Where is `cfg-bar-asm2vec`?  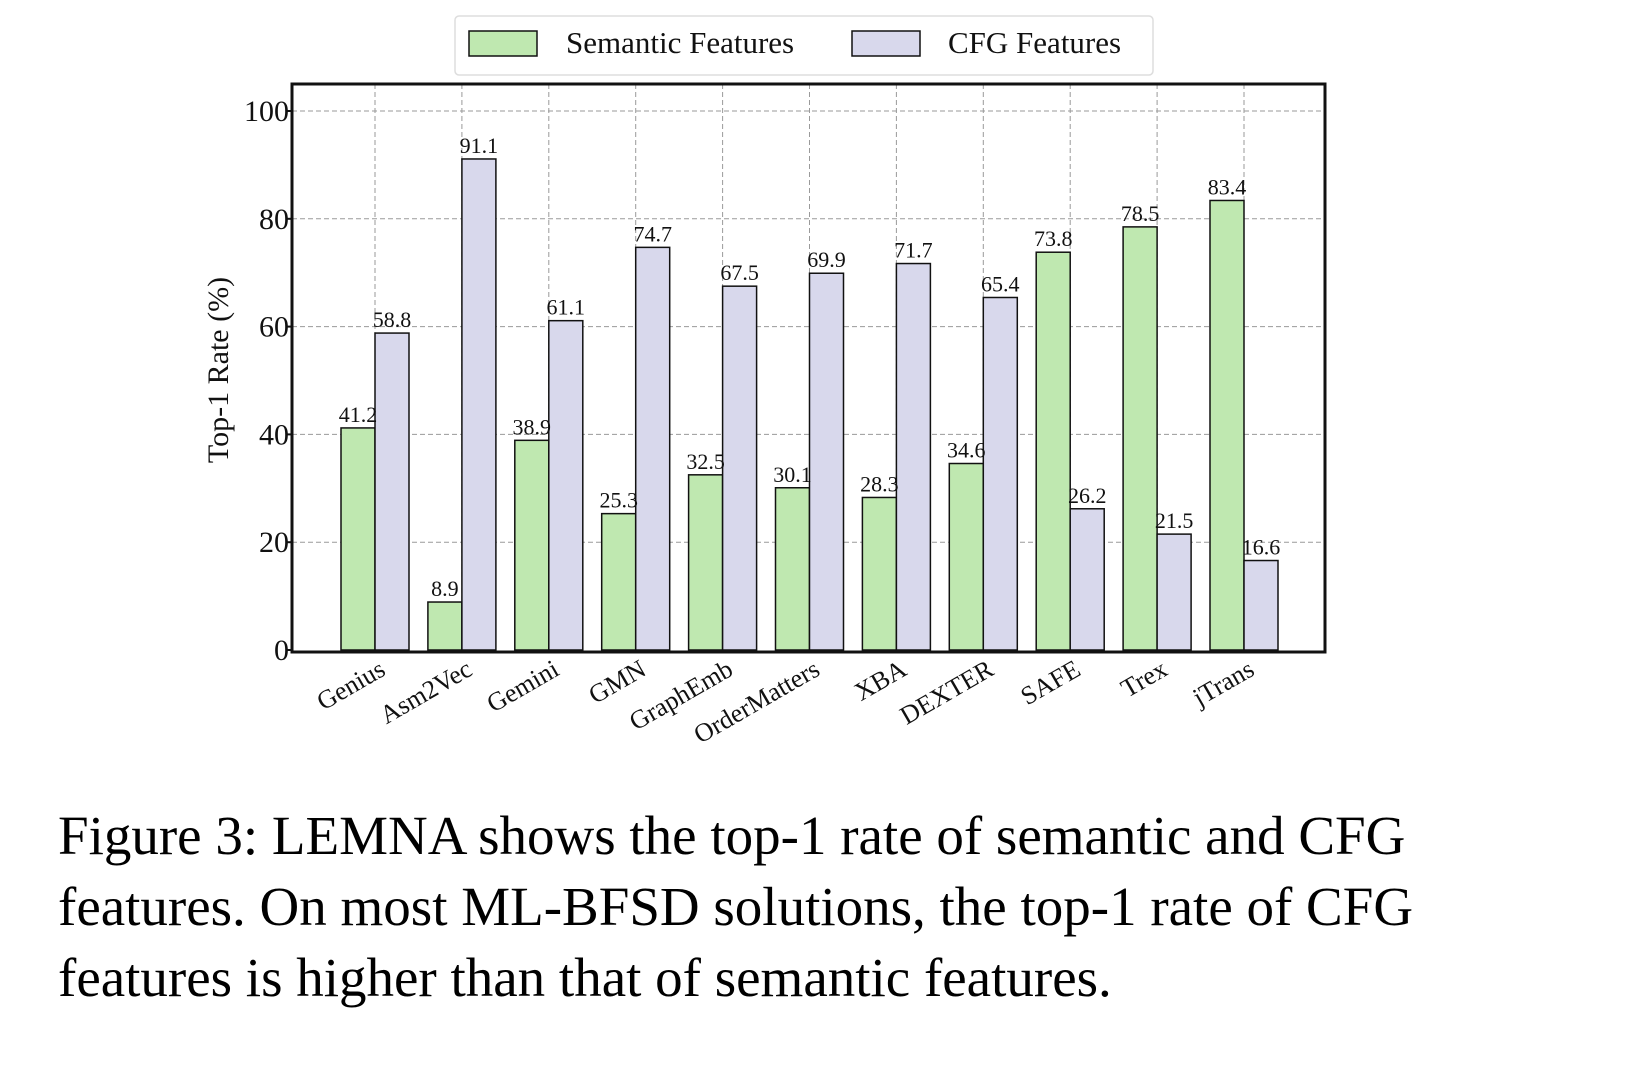
cfg-bar-asm2vec is located at coordinates (479, 404).